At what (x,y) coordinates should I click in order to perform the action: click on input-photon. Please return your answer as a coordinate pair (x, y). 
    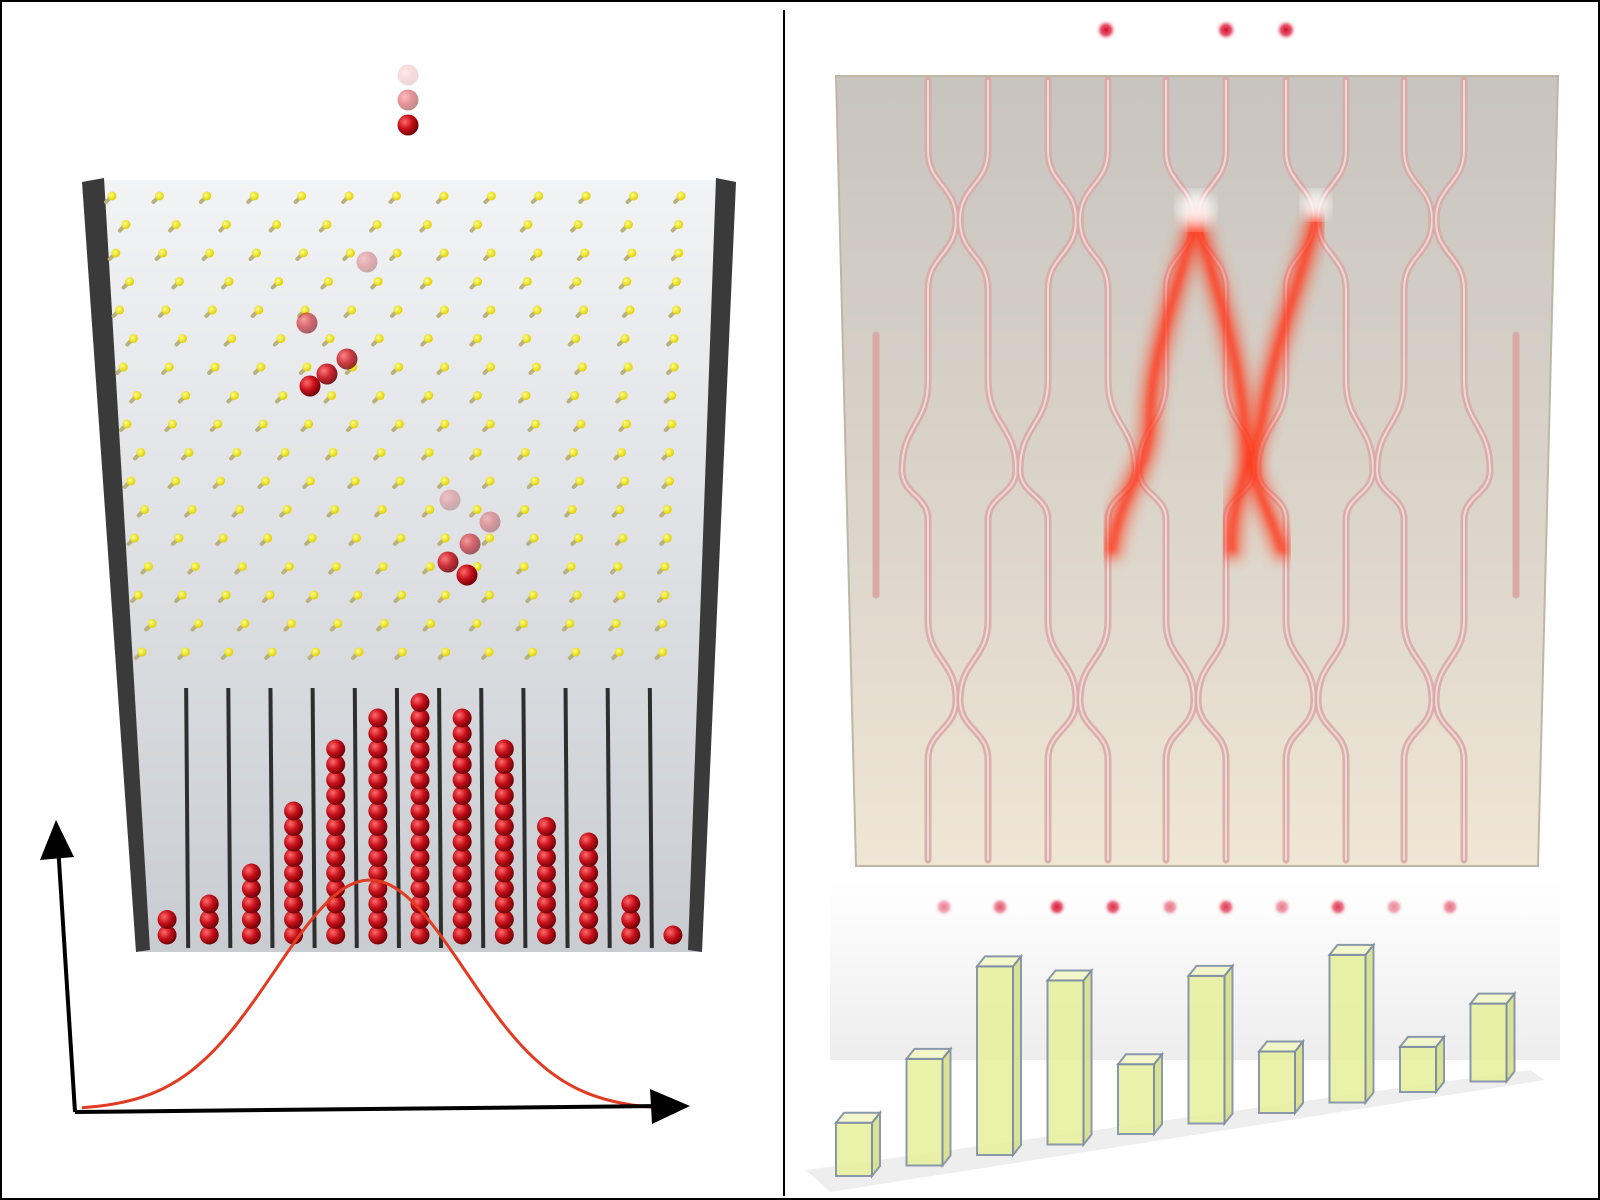
    Looking at the image, I should click on (1286, 30).